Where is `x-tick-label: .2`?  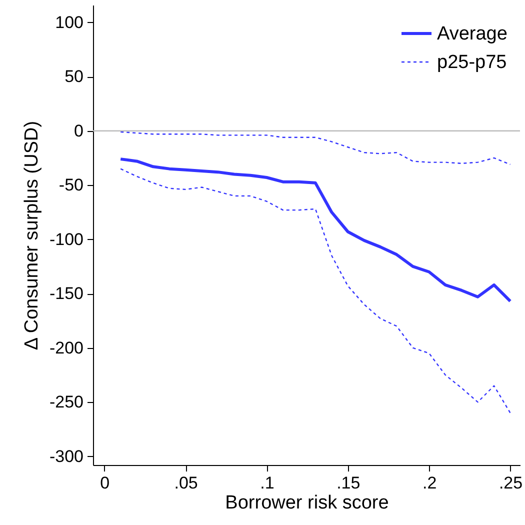
x-tick-label: .2 is located at coordinates (429, 483).